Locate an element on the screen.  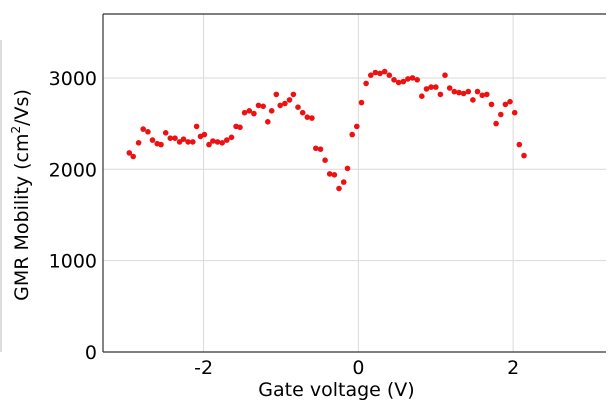
x-axis-label: Gate voltage (V) is located at coordinates (336, 390).